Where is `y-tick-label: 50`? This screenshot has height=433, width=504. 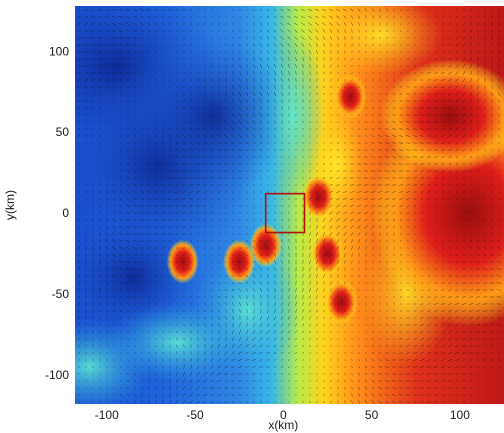 y-tick-label: 50 is located at coordinates (63, 132).